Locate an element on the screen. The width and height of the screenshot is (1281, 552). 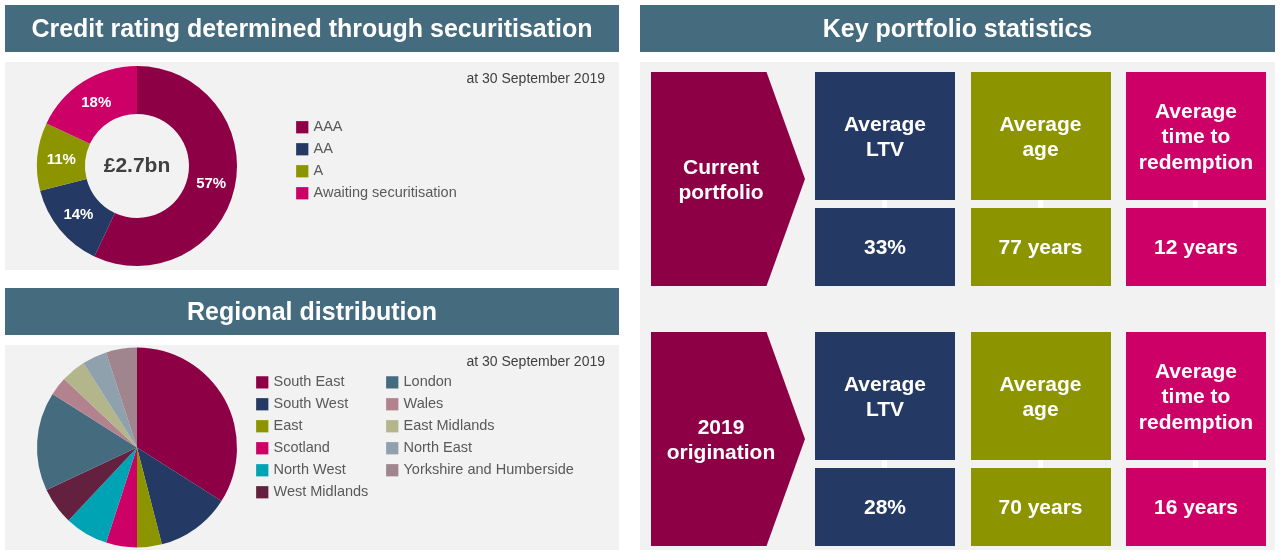
text: 16 years is located at coordinates (1196, 507).